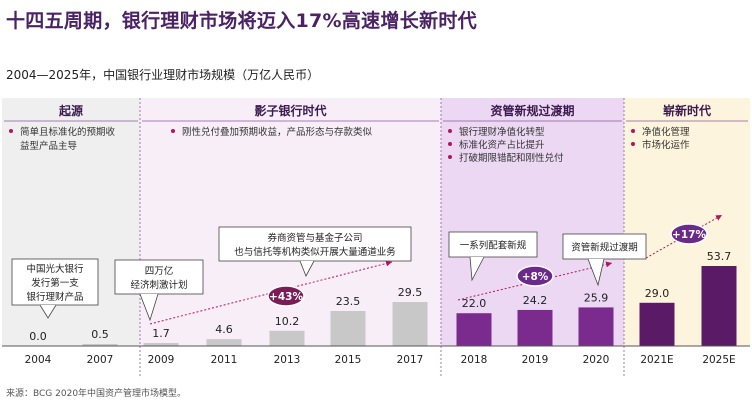  What do you see at coordinates (287, 360) in the screenshot?
I see `x-tick-label: 2013` at bounding box center [287, 360].